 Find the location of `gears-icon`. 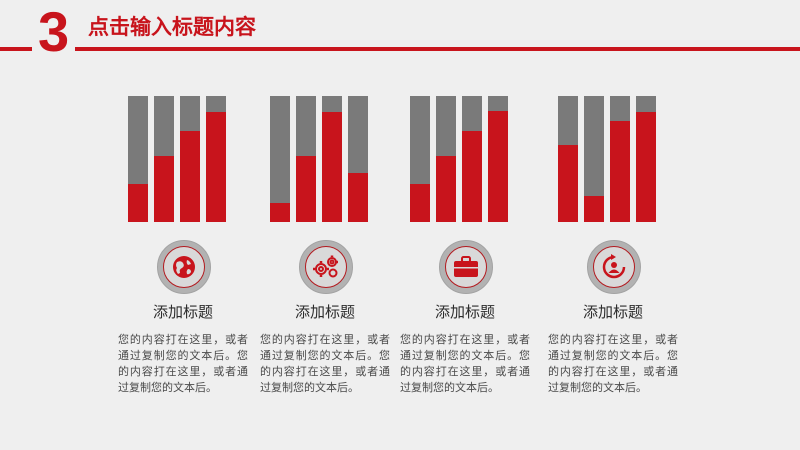

gears-icon is located at coordinates (325, 266).